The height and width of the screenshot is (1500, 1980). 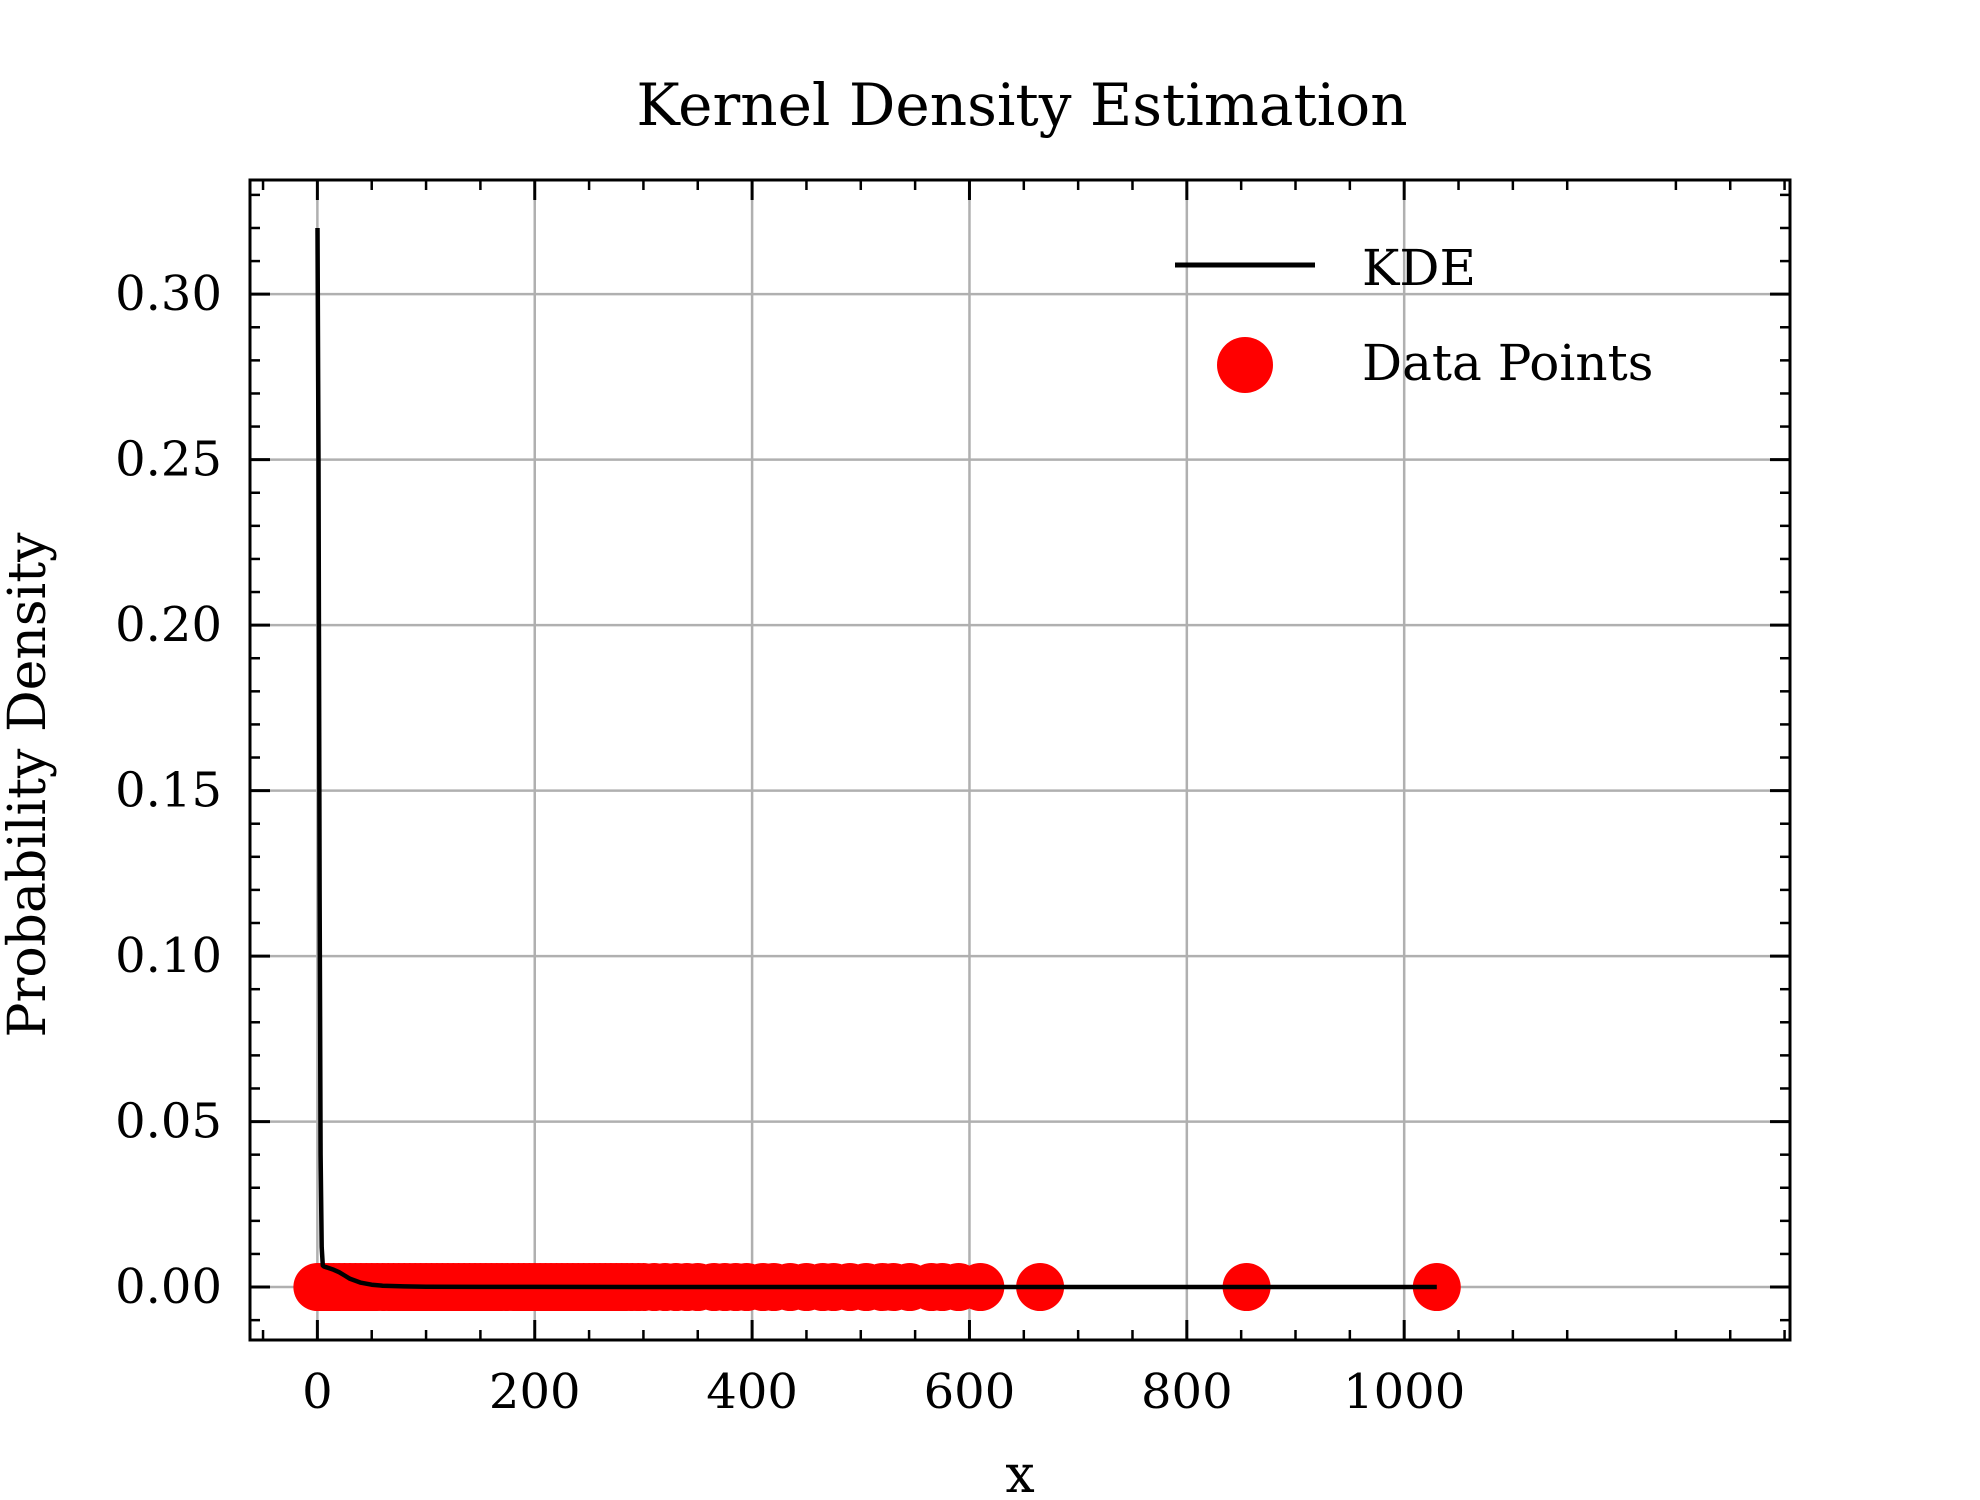 I want to click on x-tick-label: 0, so click(x=317, y=1392).